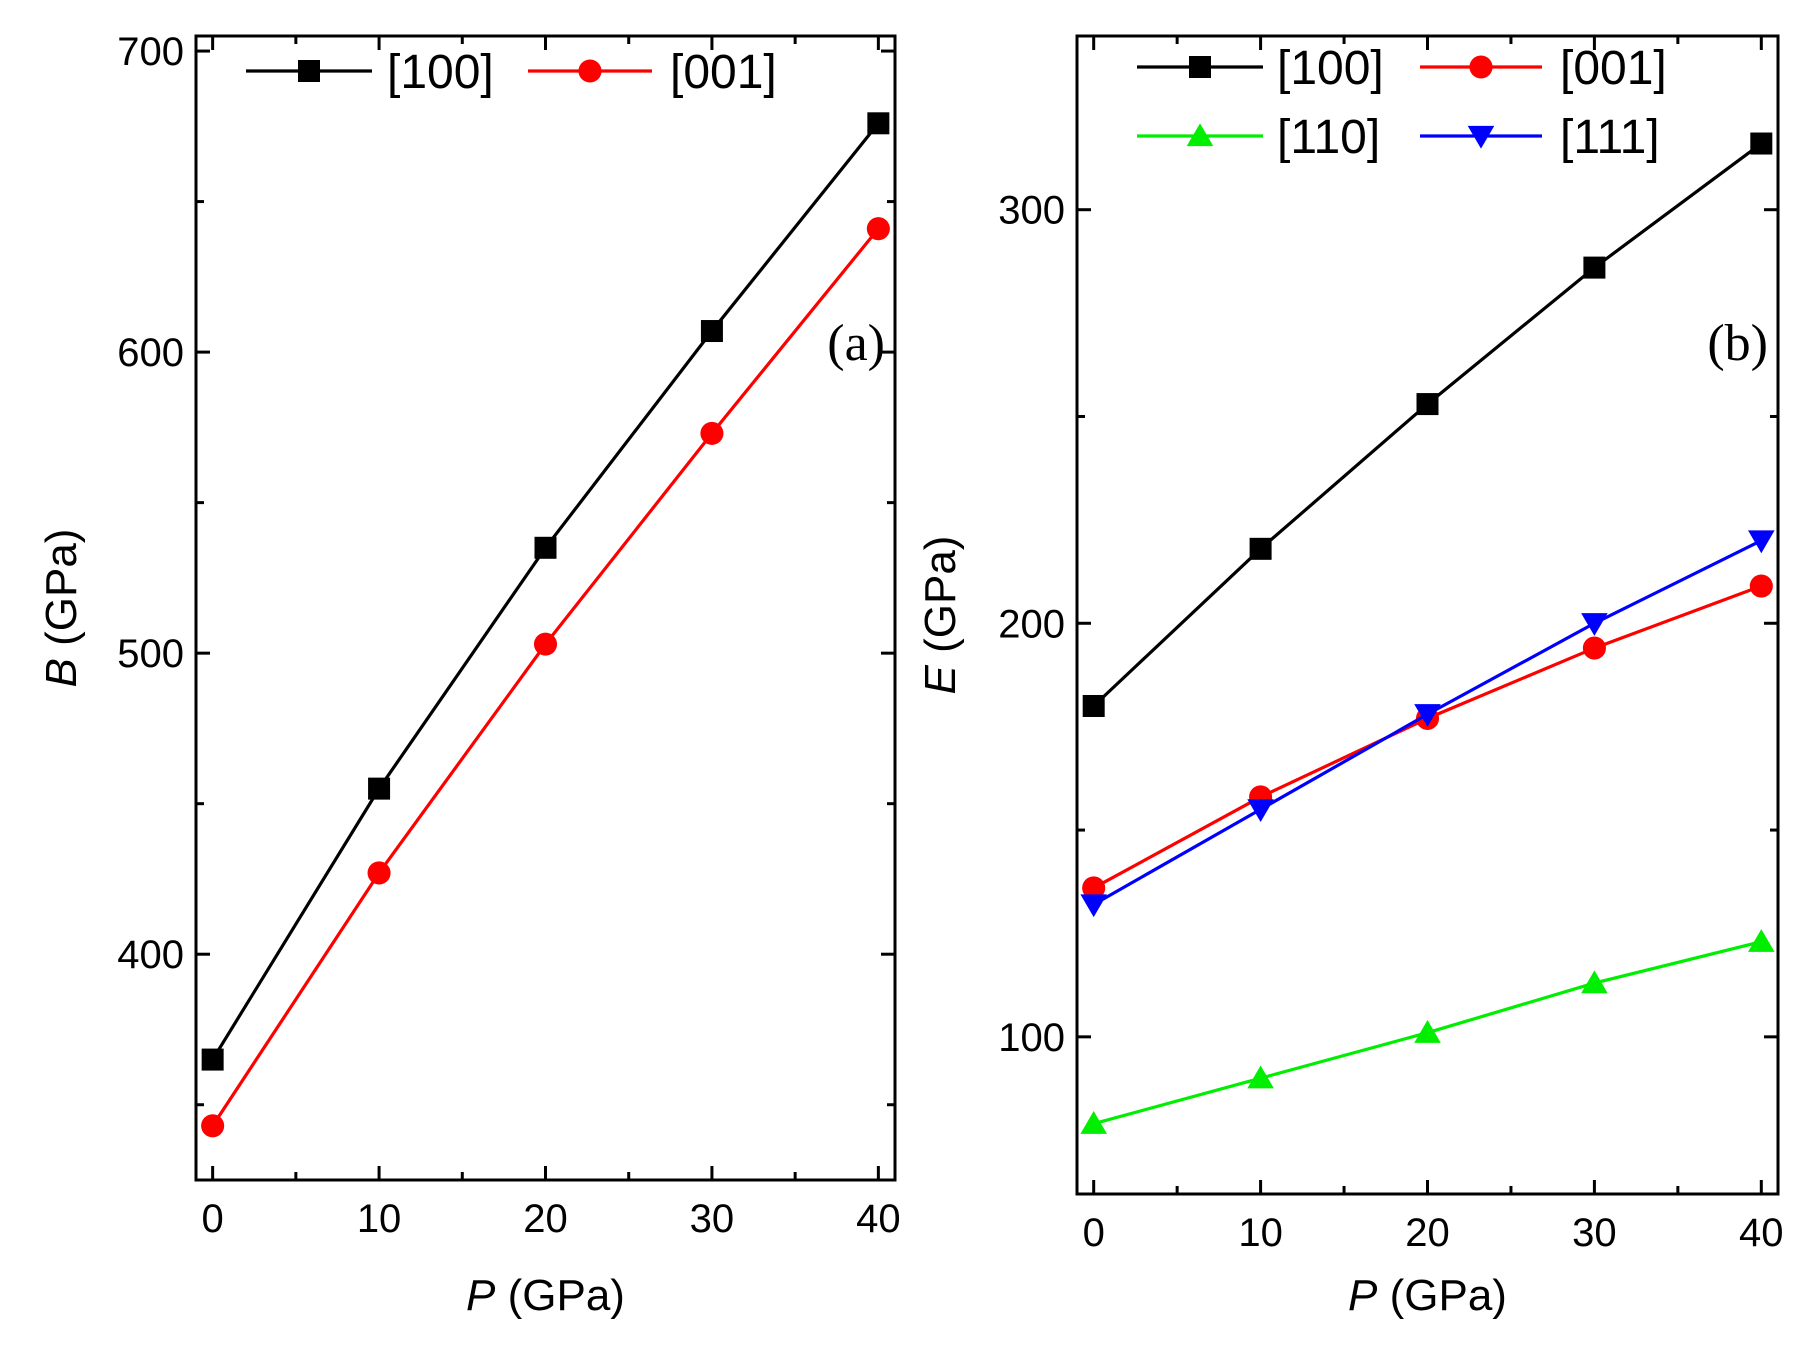  Describe the element at coordinates (1031, 211) in the screenshot. I see `y-tick-label: 300` at that location.